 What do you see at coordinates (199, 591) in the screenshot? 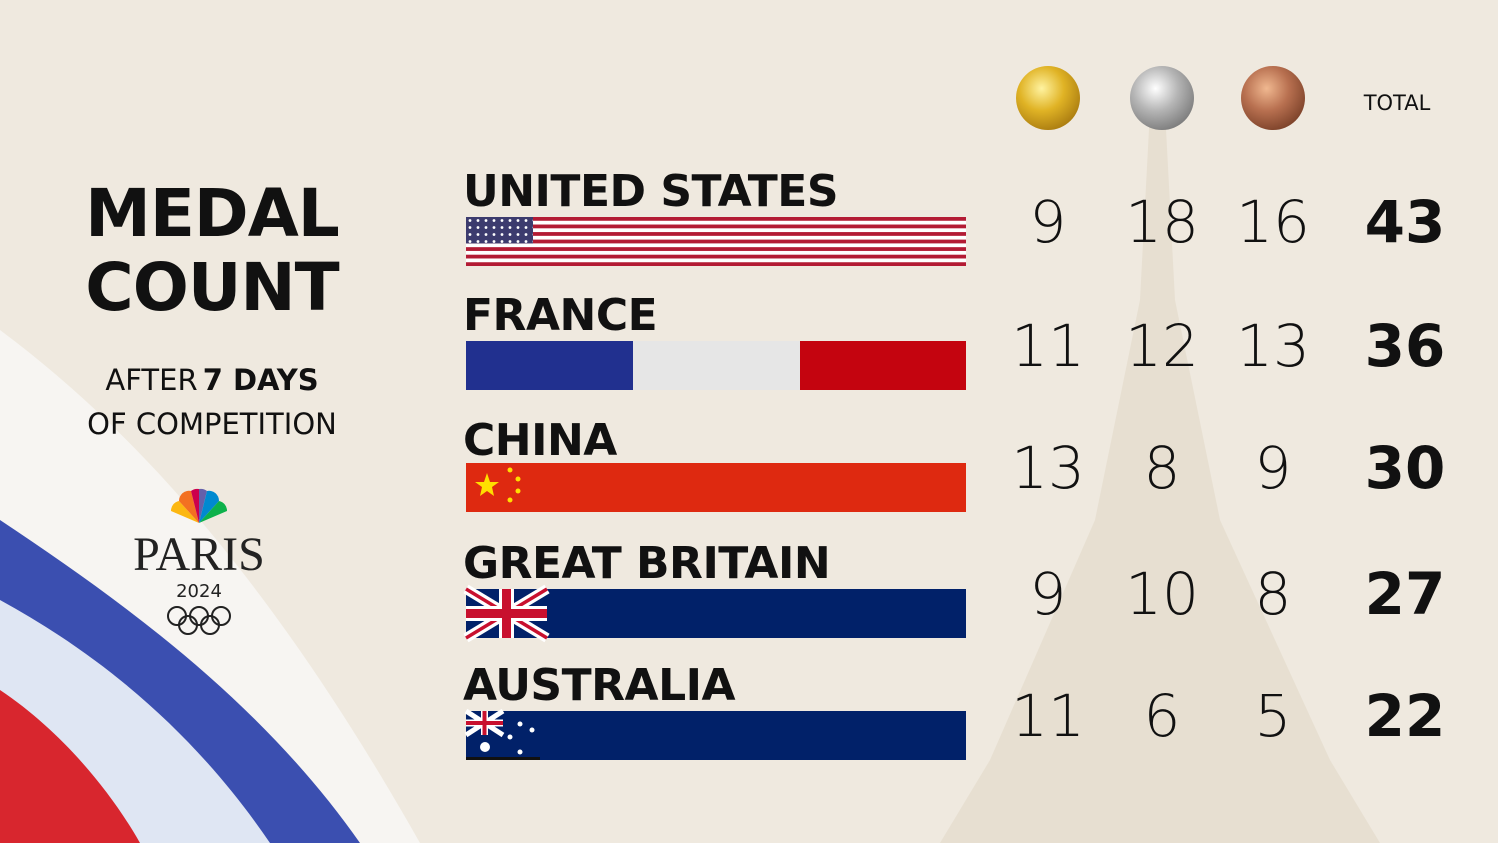
I see `logo-year: 2024` at bounding box center [199, 591].